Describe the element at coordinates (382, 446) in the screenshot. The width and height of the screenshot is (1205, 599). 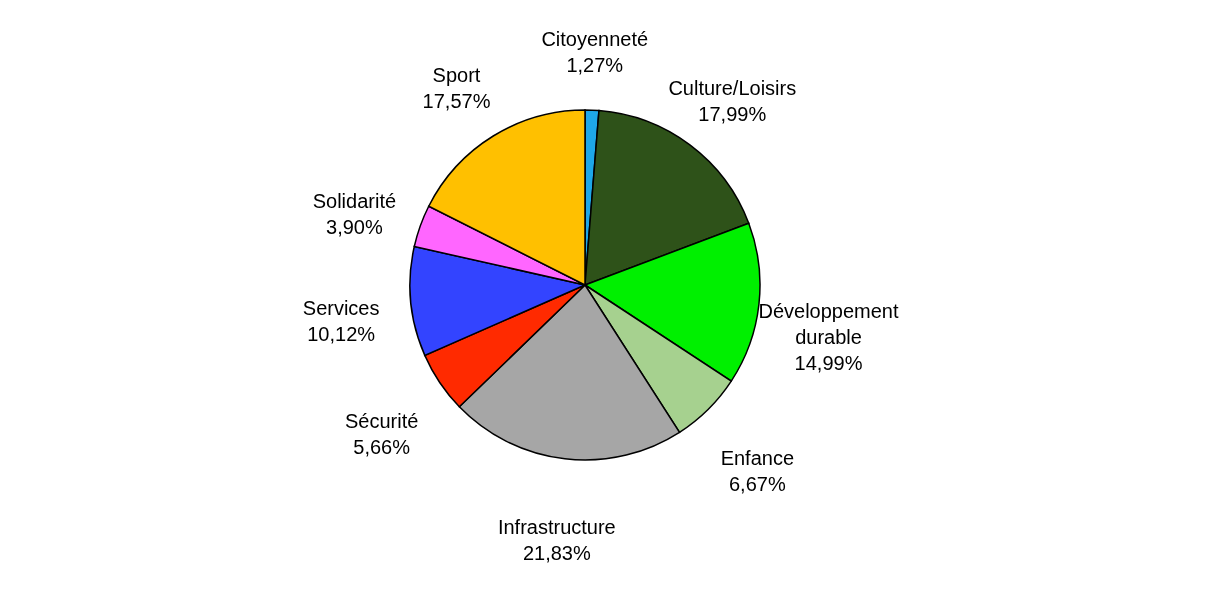
I see `data-label: 5,66%` at that location.